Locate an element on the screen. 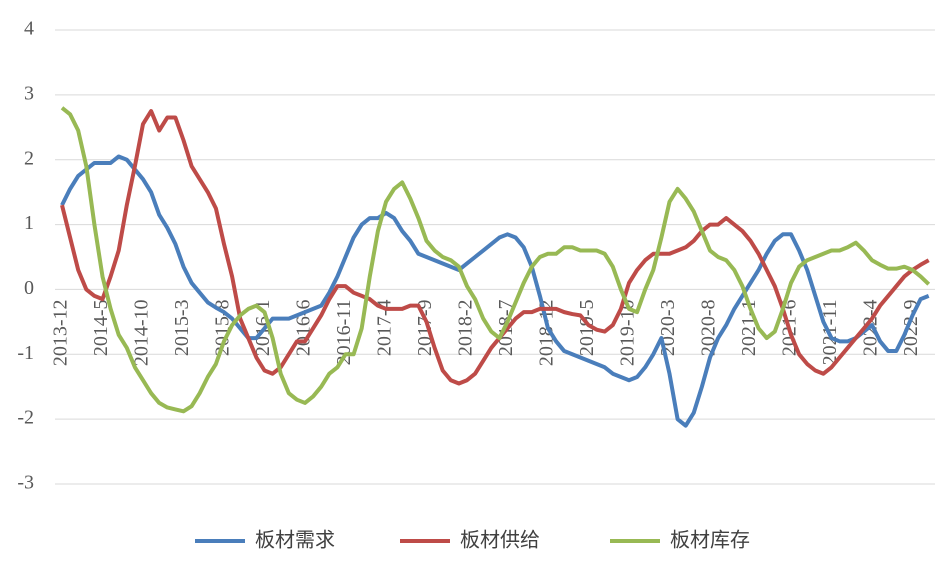  x-tick-label: 2017-4 is located at coordinates (385, 327).